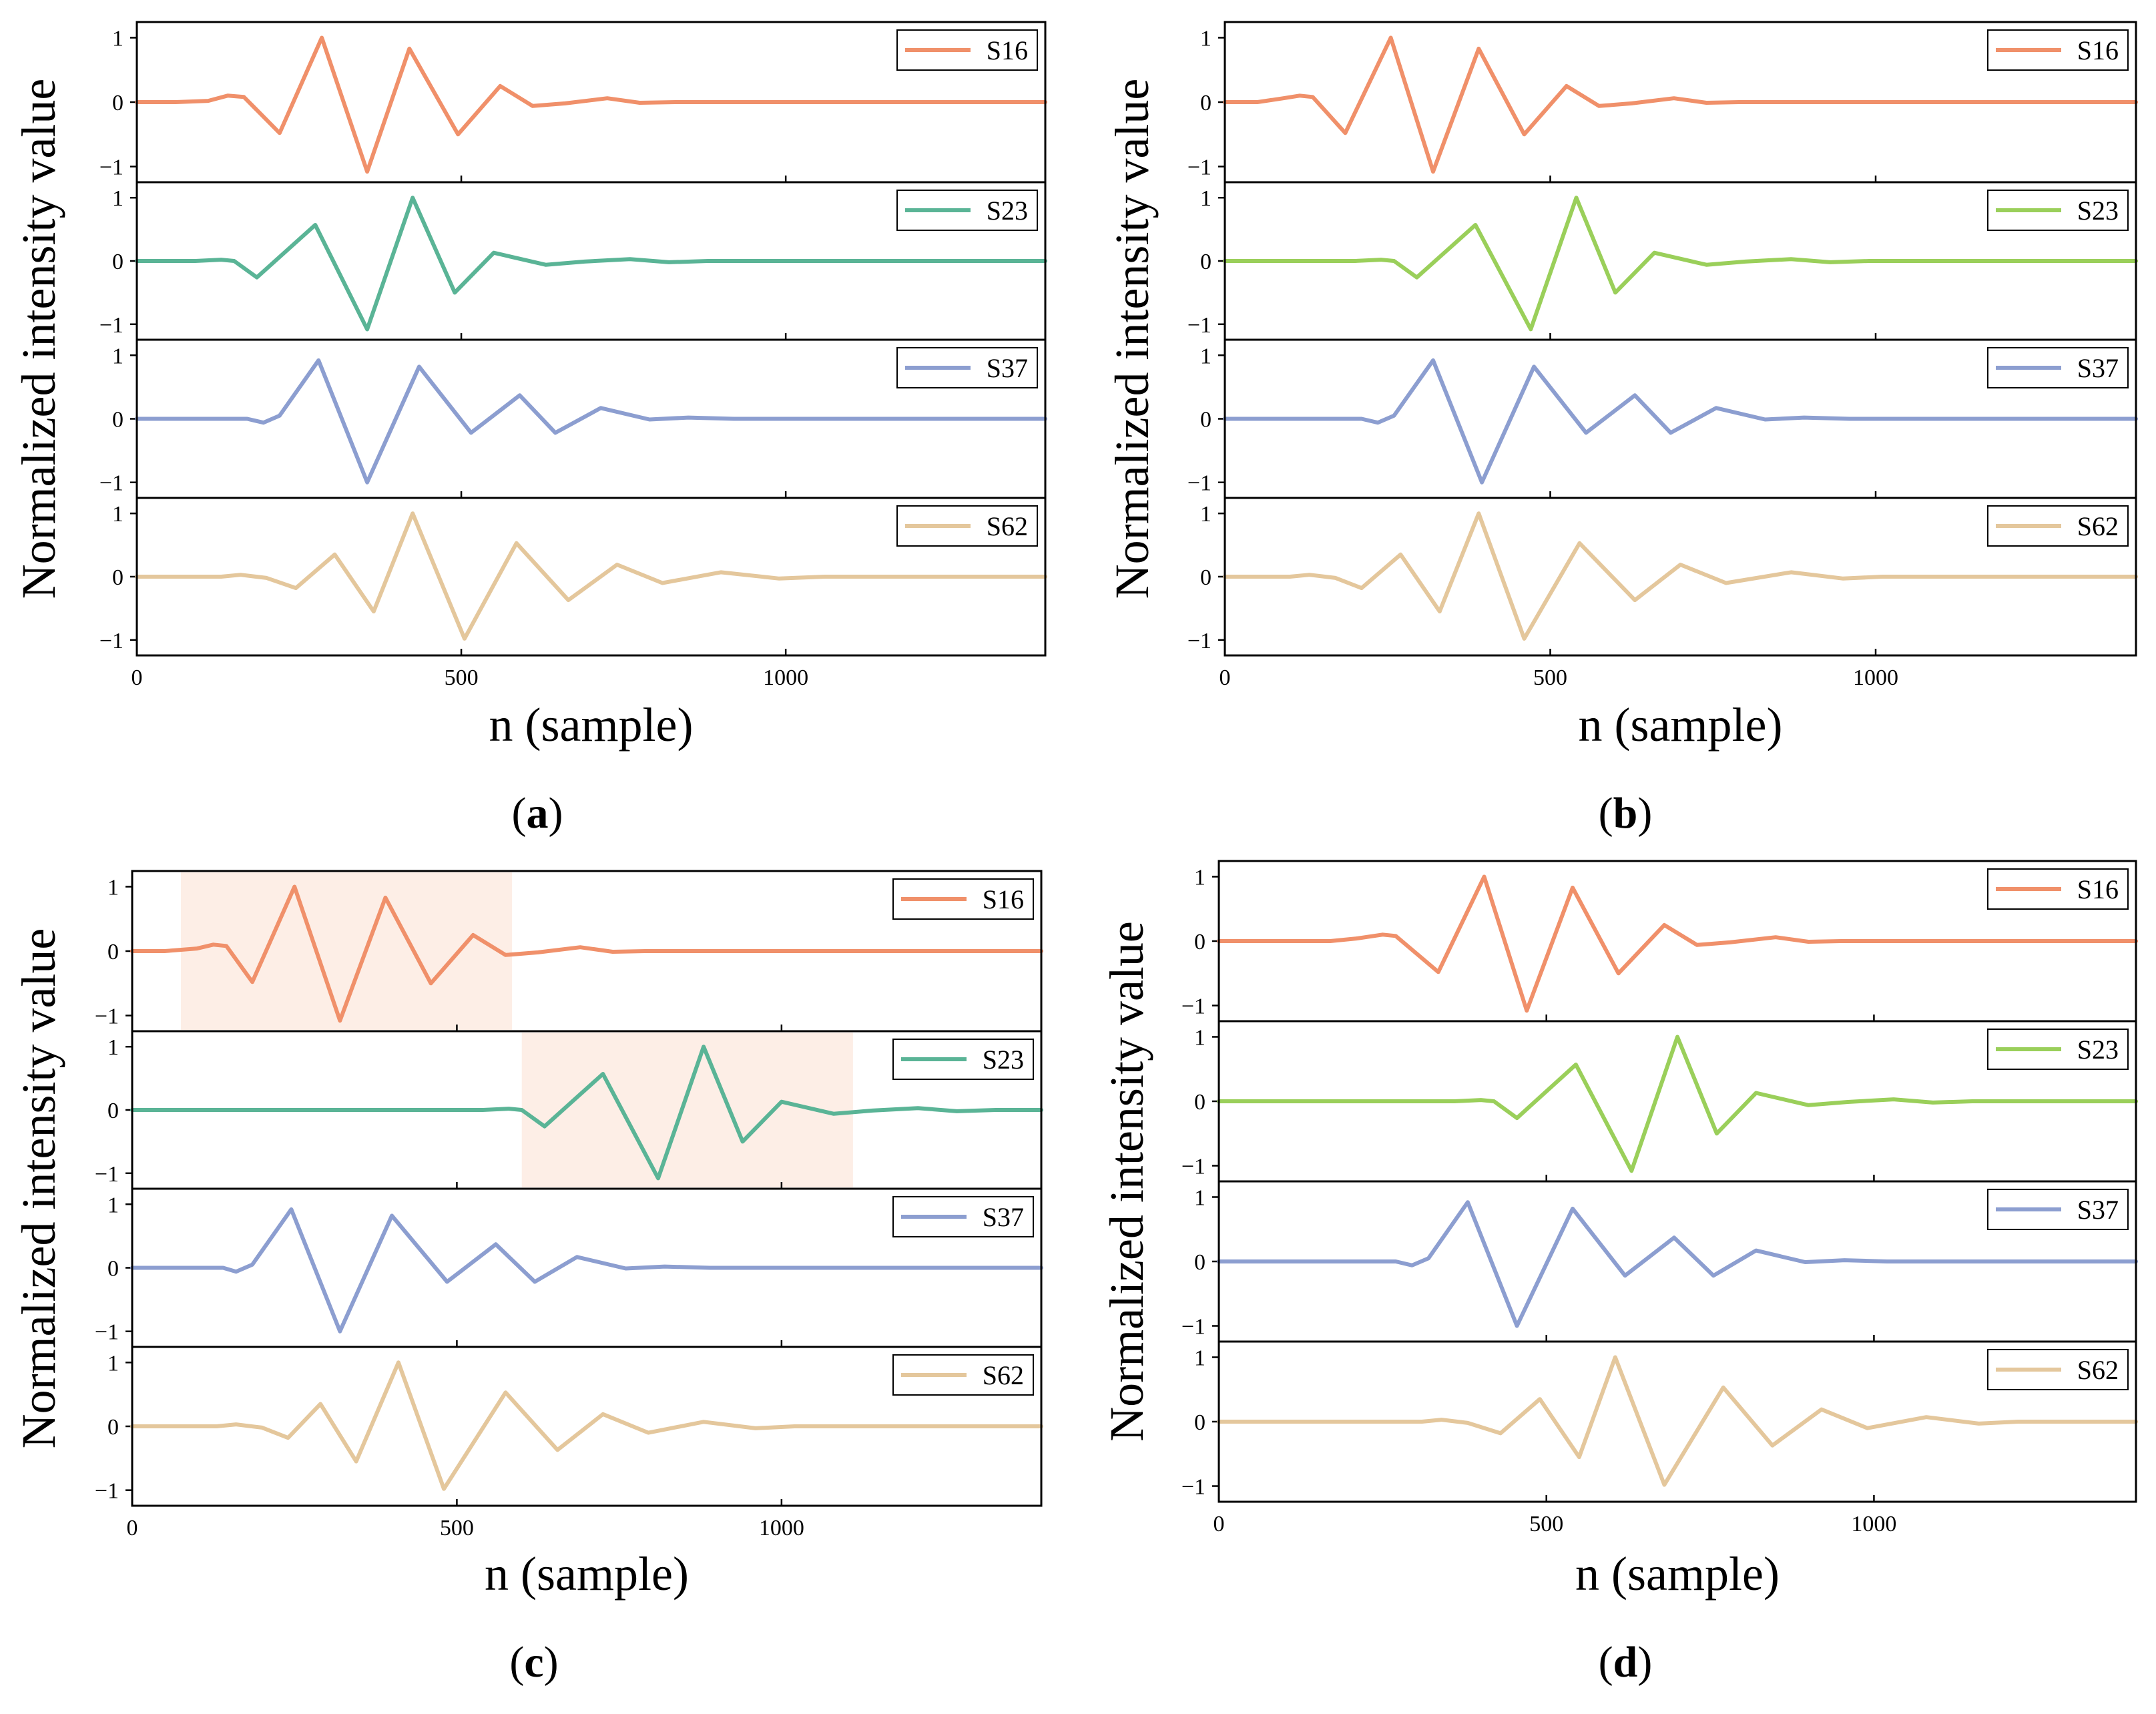  I want to click on panel-a-series-line-s62, so click(591, 576).